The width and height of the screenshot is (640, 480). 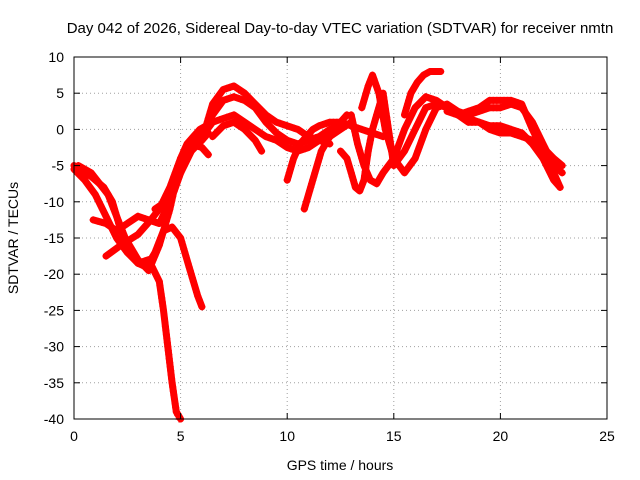 I want to click on y-tick-label: 5, so click(x=60, y=93).